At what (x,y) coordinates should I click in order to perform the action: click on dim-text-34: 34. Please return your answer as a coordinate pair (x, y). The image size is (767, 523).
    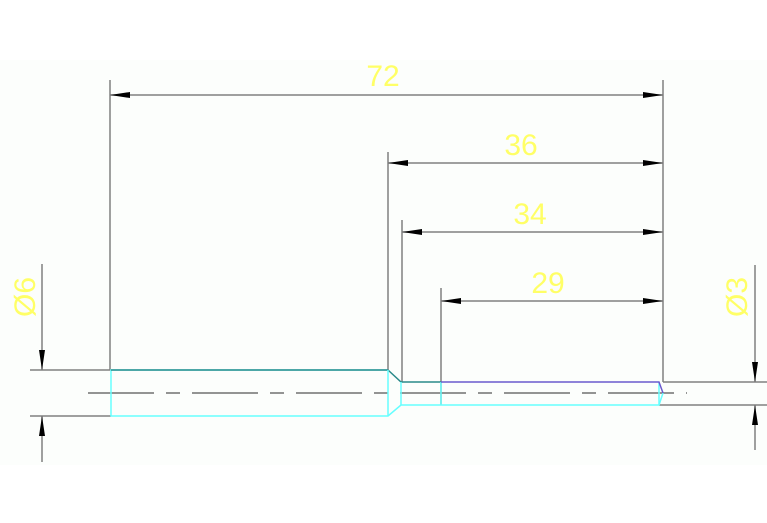
    Looking at the image, I should click on (529, 214).